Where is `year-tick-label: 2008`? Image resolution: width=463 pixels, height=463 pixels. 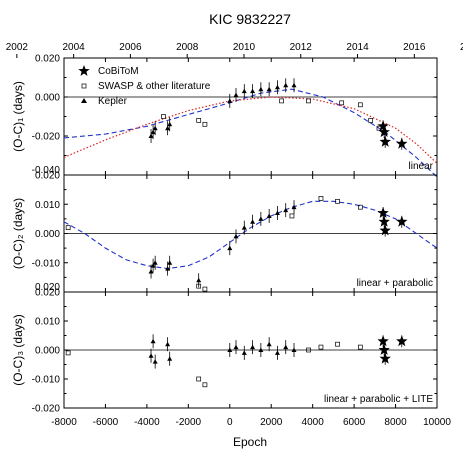
year-tick-label: 2008 is located at coordinates (187, 47).